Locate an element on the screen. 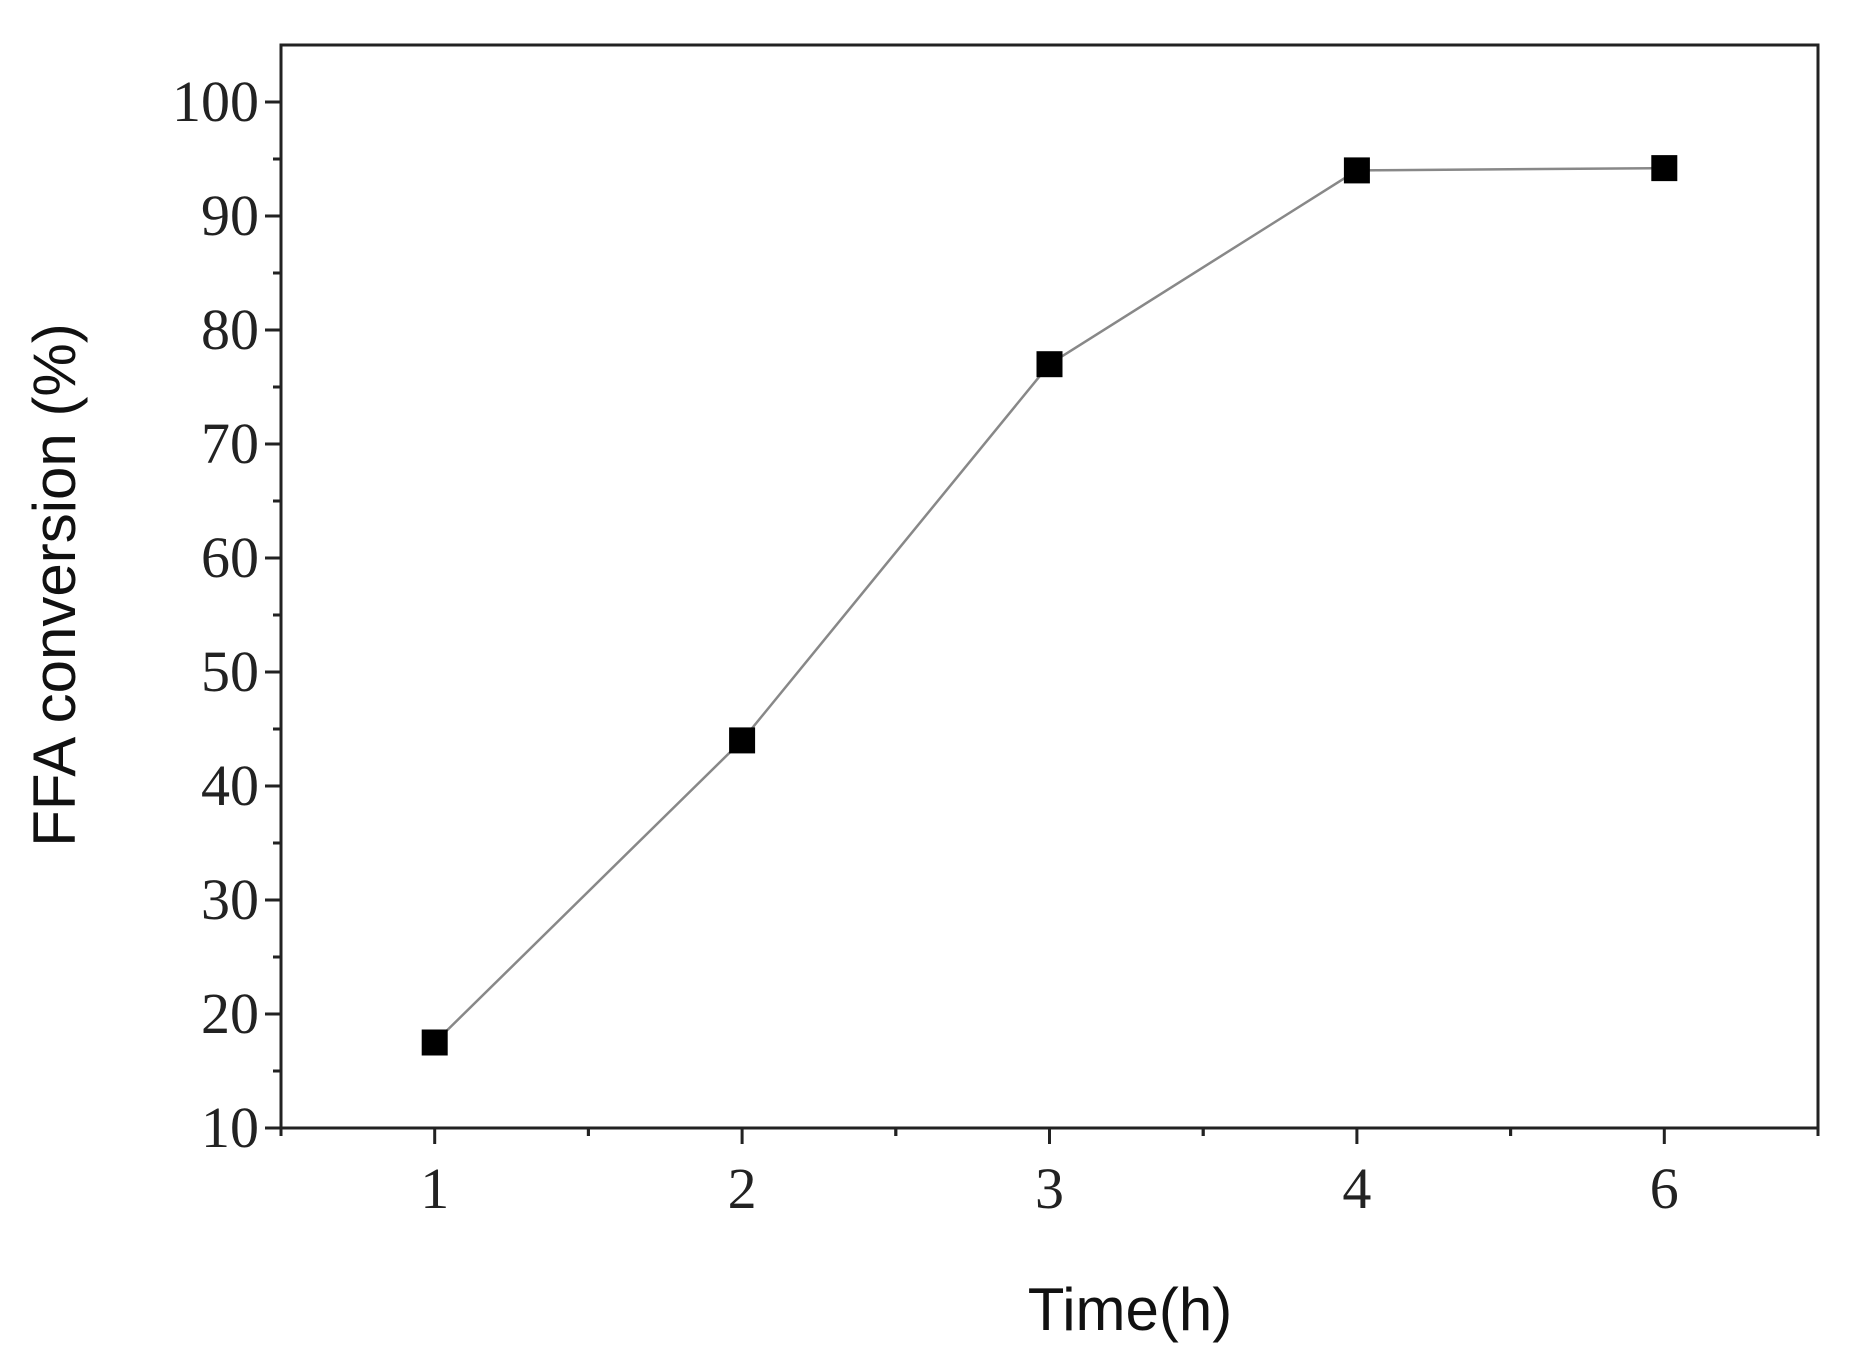 The image size is (1850, 1358). x-tick-label: 1 is located at coordinates (434, 1188).